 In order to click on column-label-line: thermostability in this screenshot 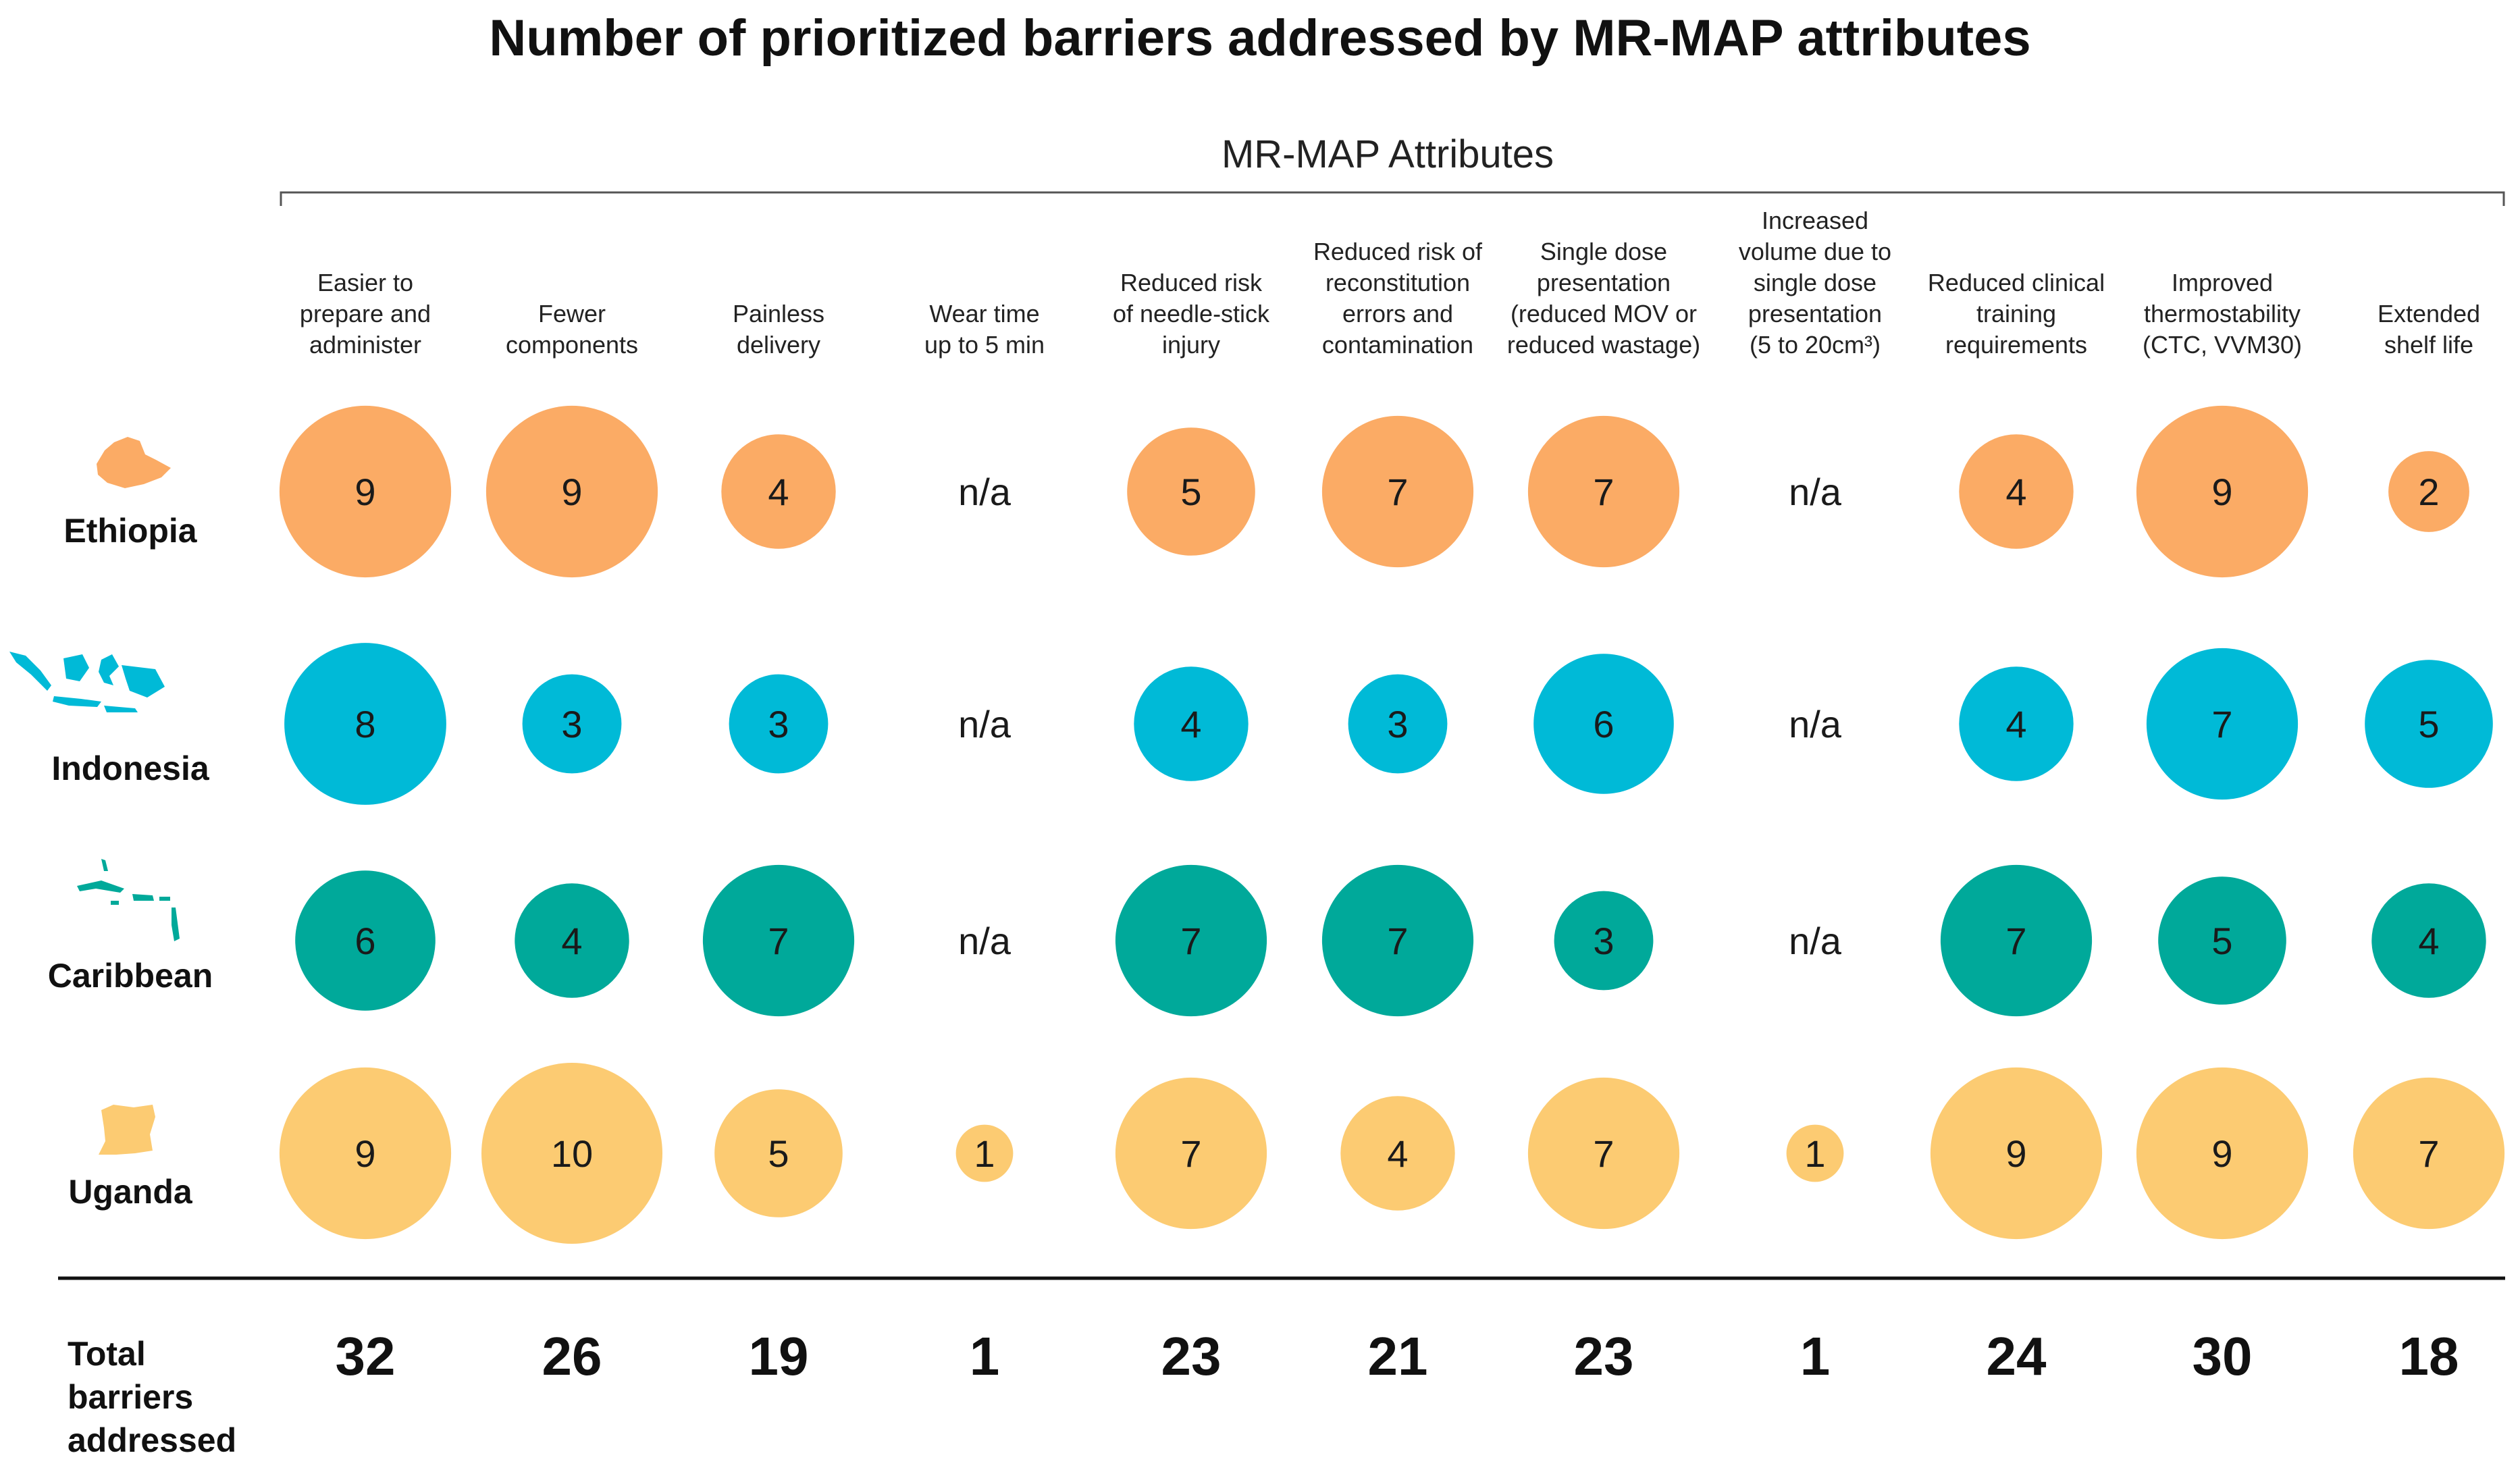, I will do `click(2223, 313)`.